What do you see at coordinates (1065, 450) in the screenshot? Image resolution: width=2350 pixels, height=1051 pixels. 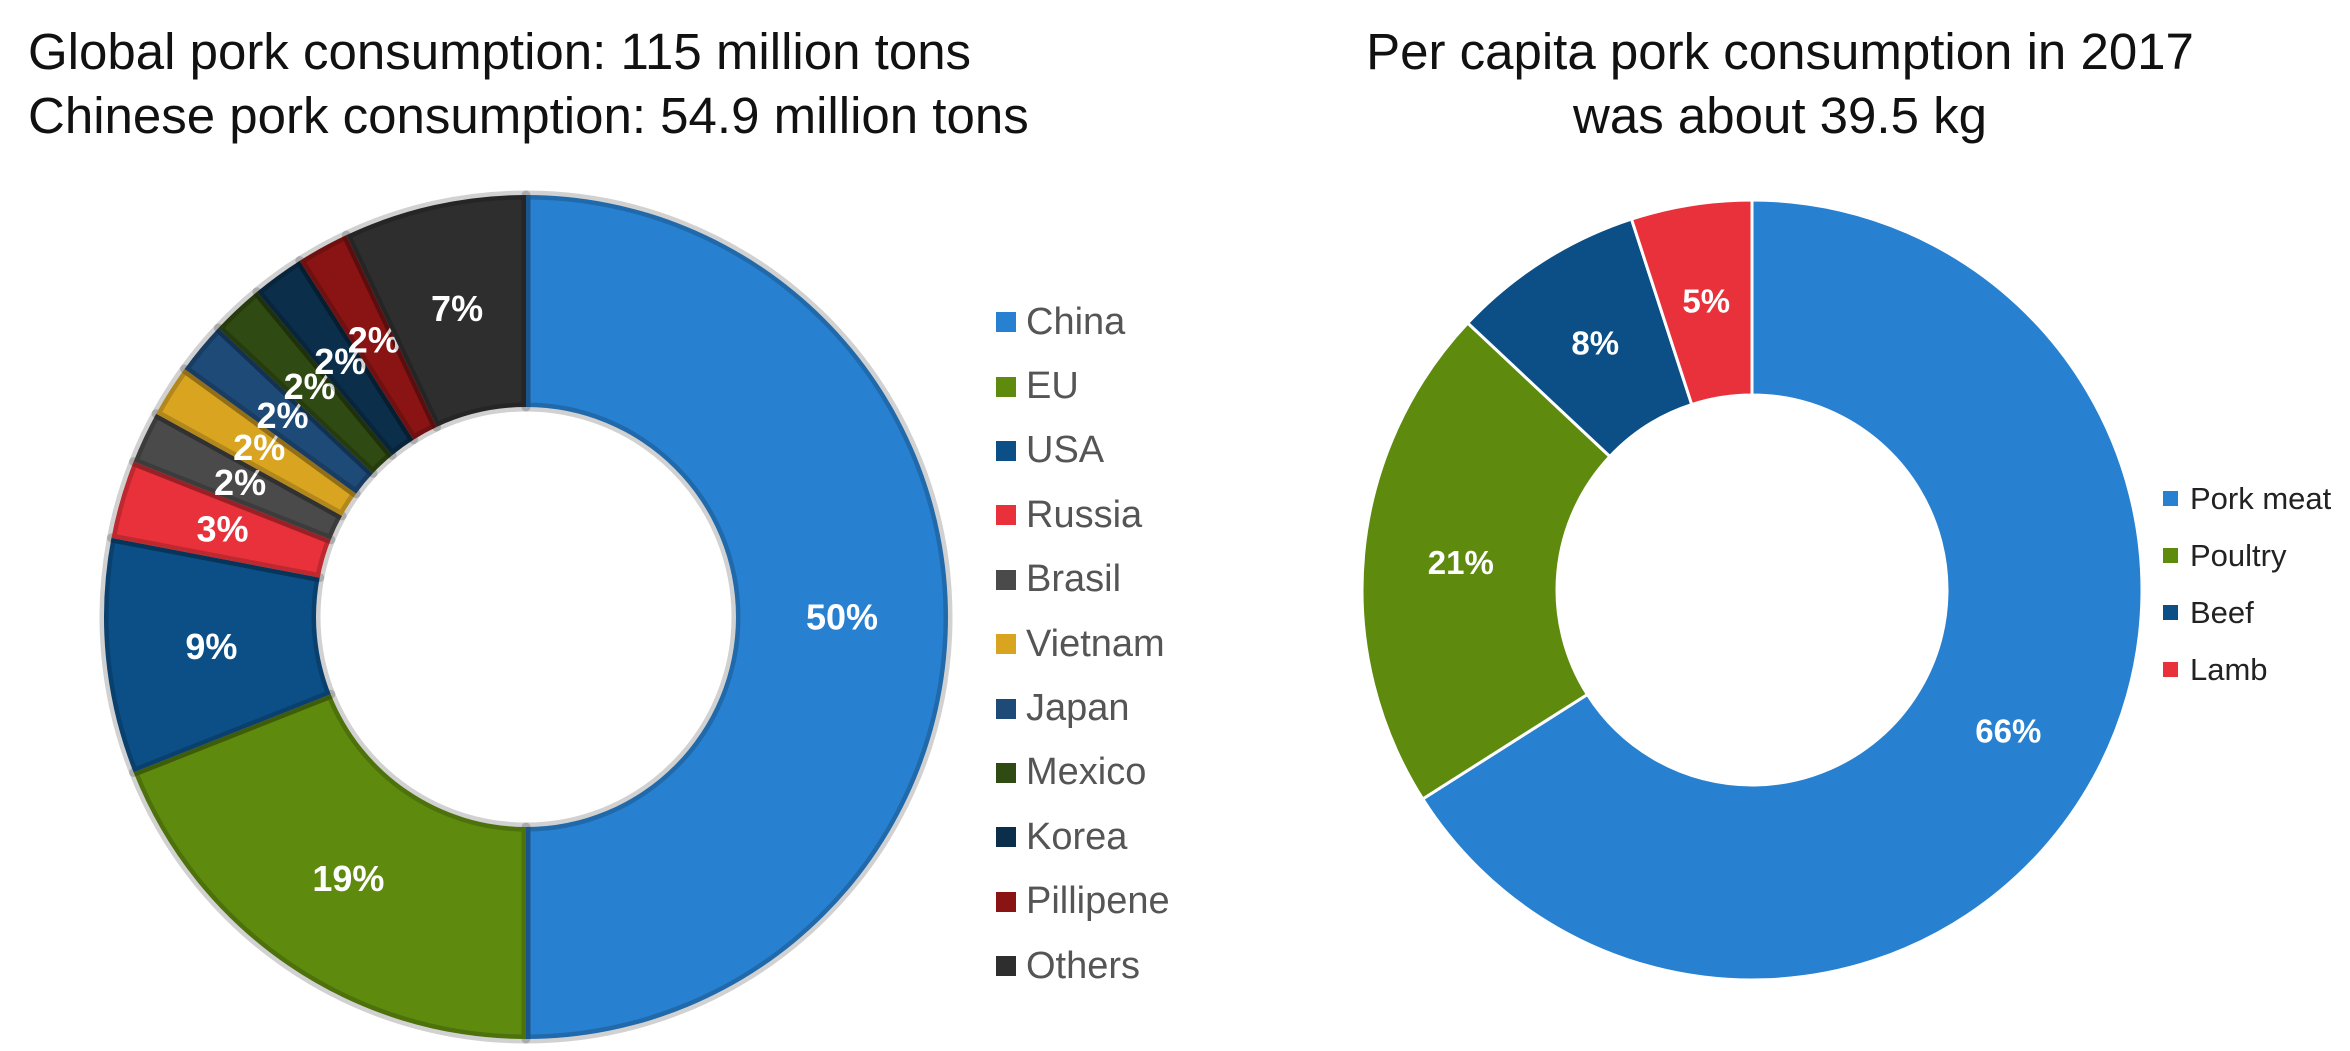 I see `legend-label: USA` at bounding box center [1065, 450].